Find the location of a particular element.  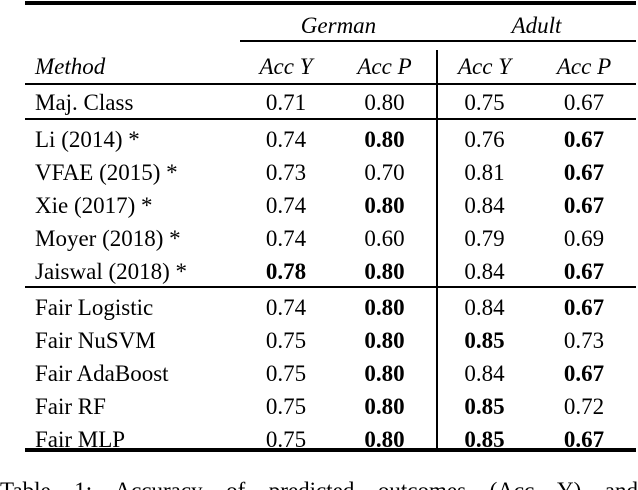

method-cell: Li (2014) * is located at coordinates (87, 139).